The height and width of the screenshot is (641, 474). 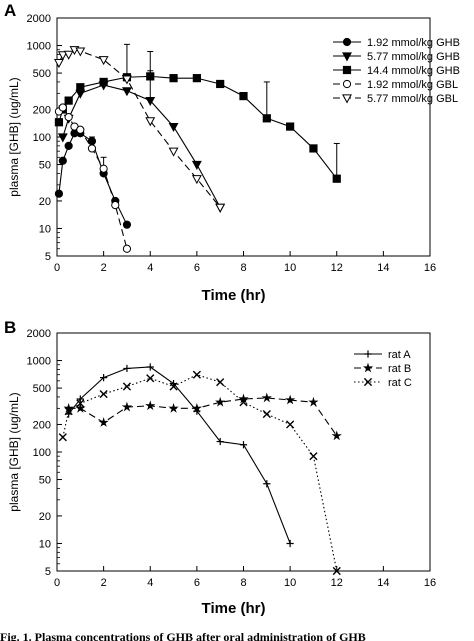 What do you see at coordinates (45, 229) in the screenshot?
I see `y-tick-label: 10` at bounding box center [45, 229].